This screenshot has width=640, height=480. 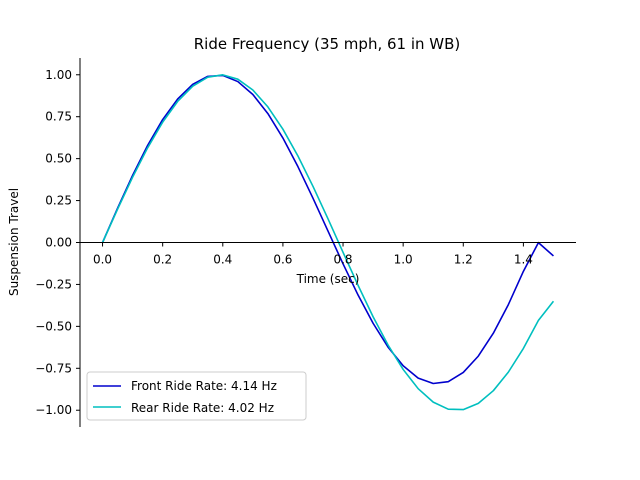 What do you see at coordinates (53, 368) in the screenshot?
I see `y-tick-label: −0.75` at bounding box center [53, 368].